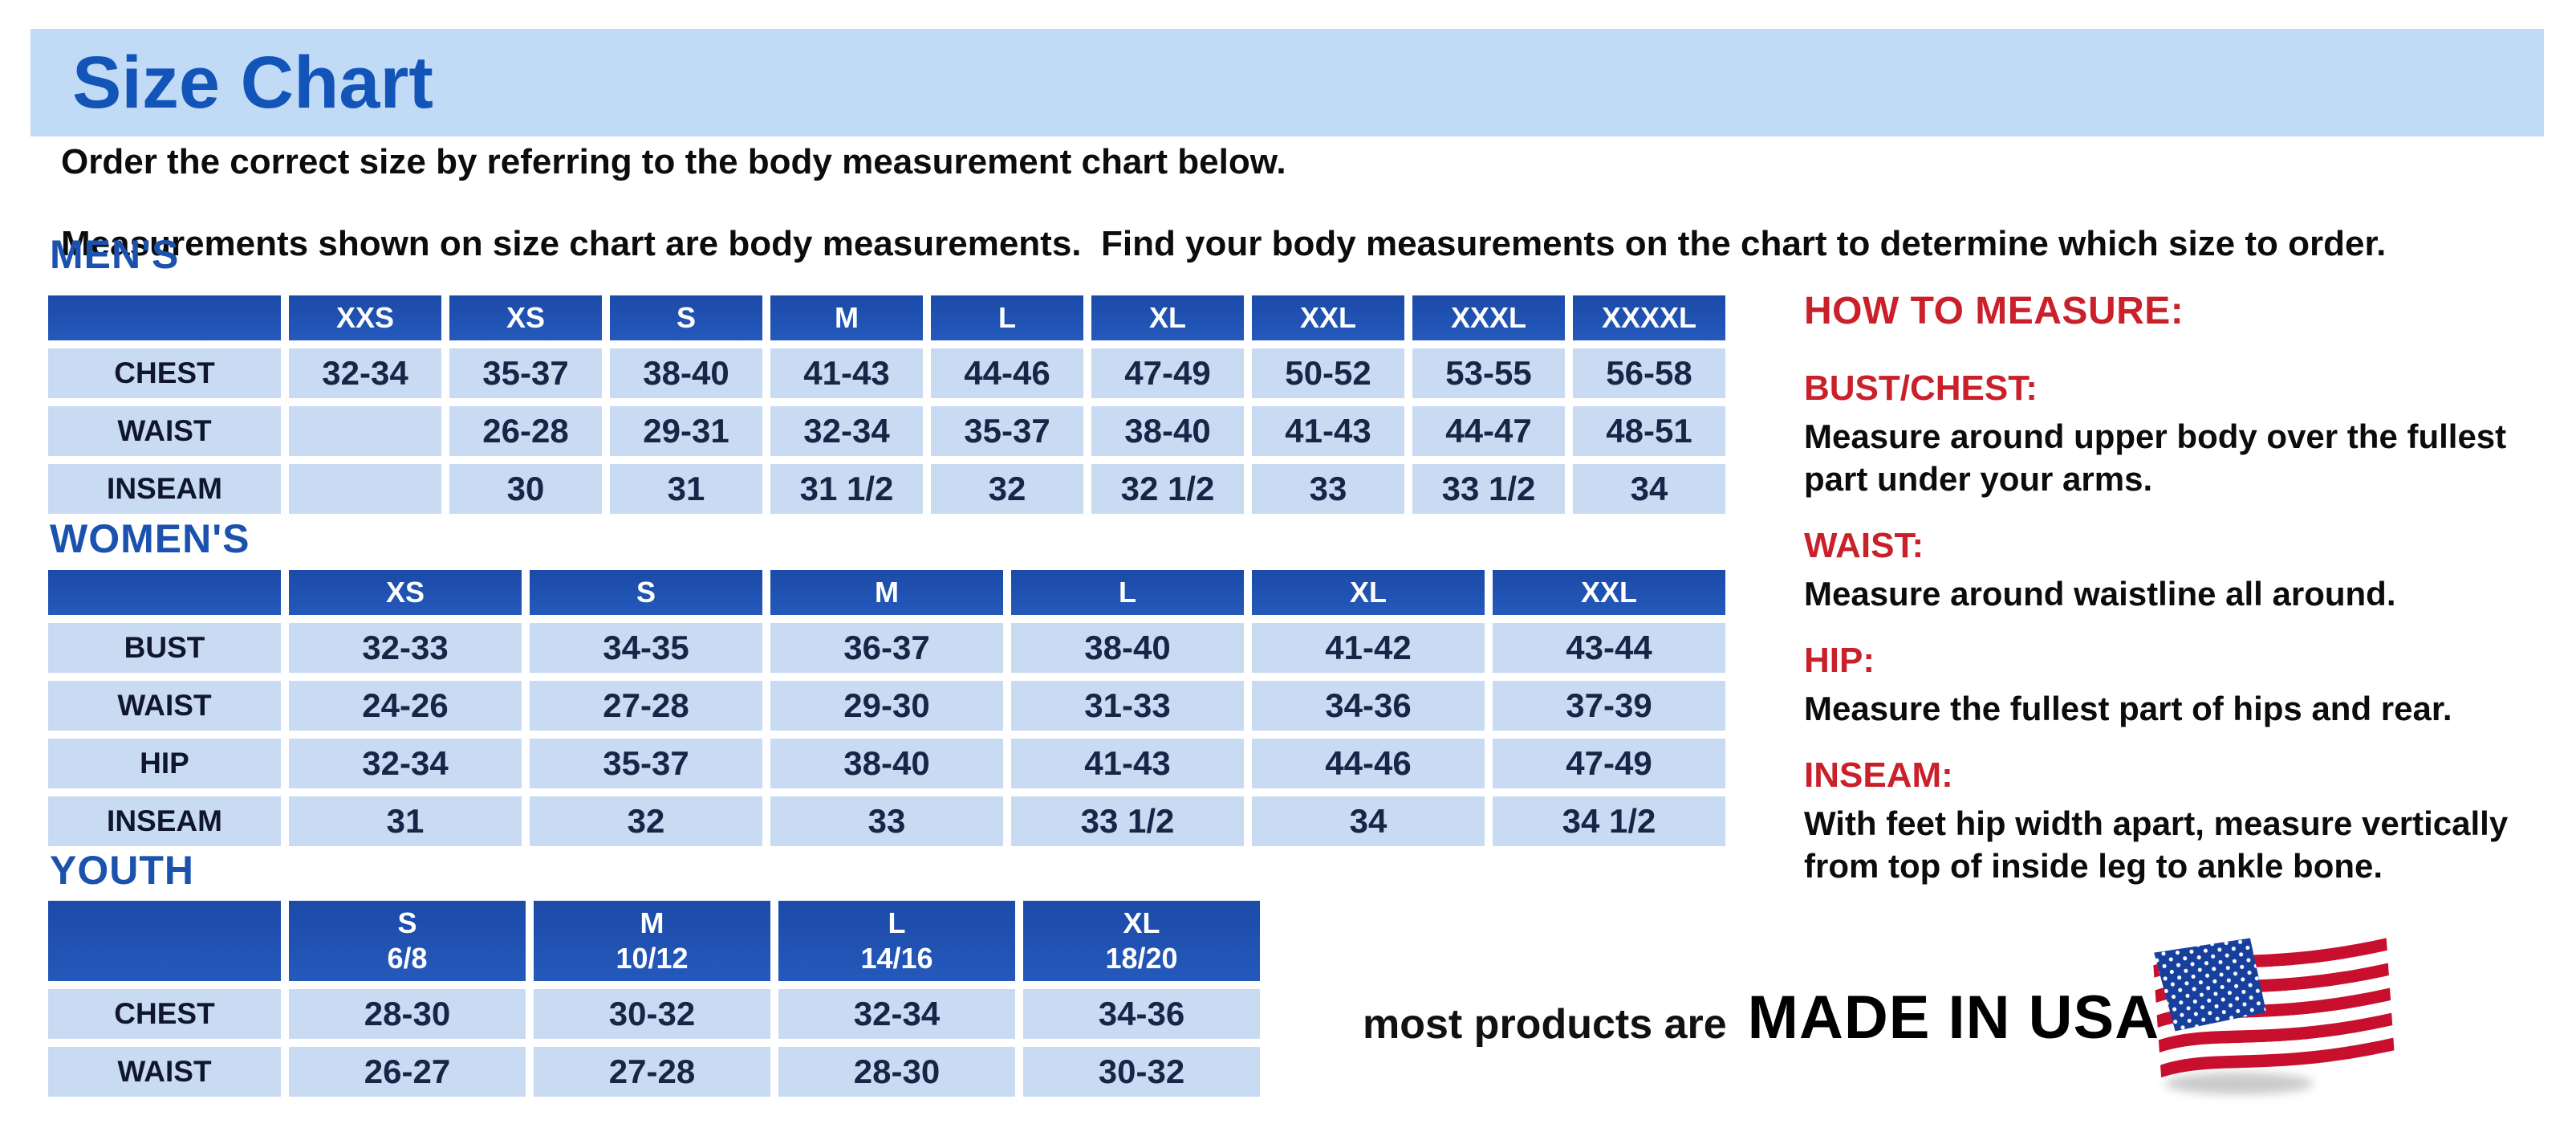  Describe the element at coordinates (406, 706) in the screenshot. I see `value-cell: 24-26` at that location.